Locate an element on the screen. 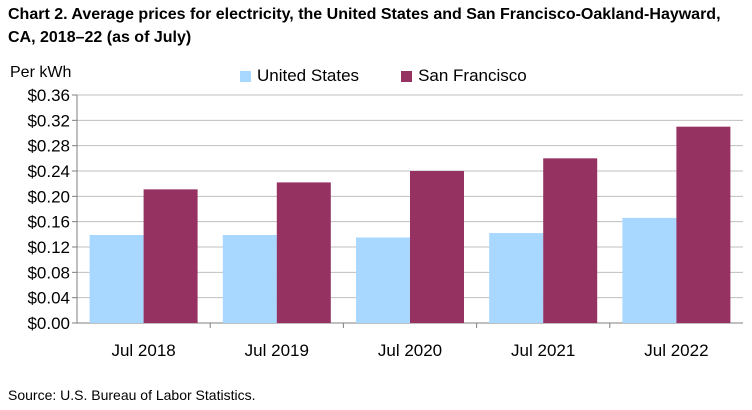 This screenshot has width=752, height=410. y-tick-label: $0.08 is located at coordinates (48, 272).